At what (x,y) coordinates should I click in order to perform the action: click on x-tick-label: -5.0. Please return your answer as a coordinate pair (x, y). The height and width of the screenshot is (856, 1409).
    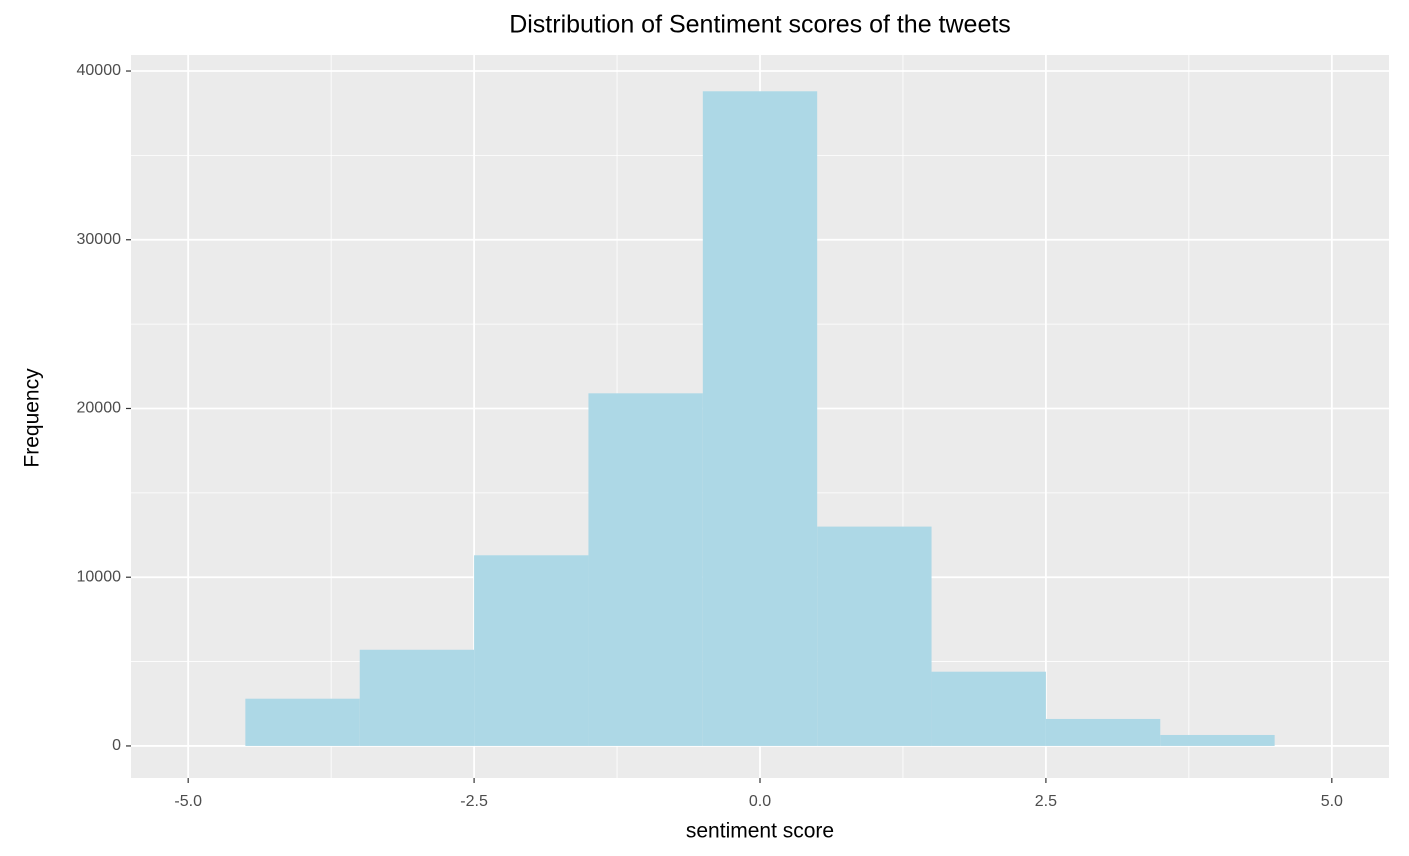
    Looking at the image, I should click on (188, 801).